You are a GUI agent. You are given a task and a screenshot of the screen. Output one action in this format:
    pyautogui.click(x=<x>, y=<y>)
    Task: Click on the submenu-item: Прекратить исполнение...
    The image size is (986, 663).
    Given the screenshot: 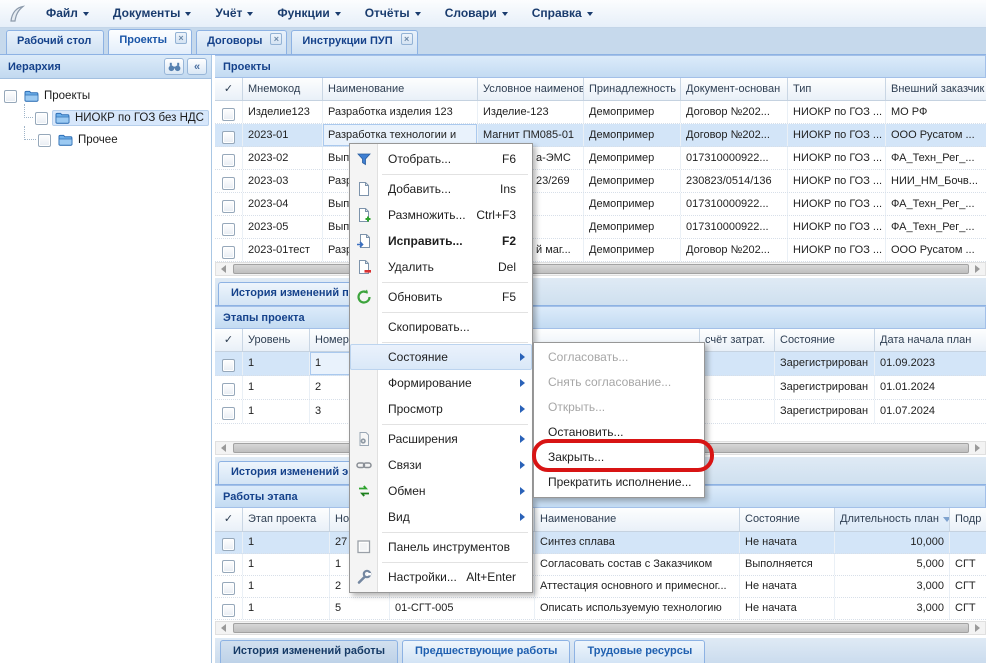 What is the action you would take?
    pyautogui.click(x=619, y=482)
    